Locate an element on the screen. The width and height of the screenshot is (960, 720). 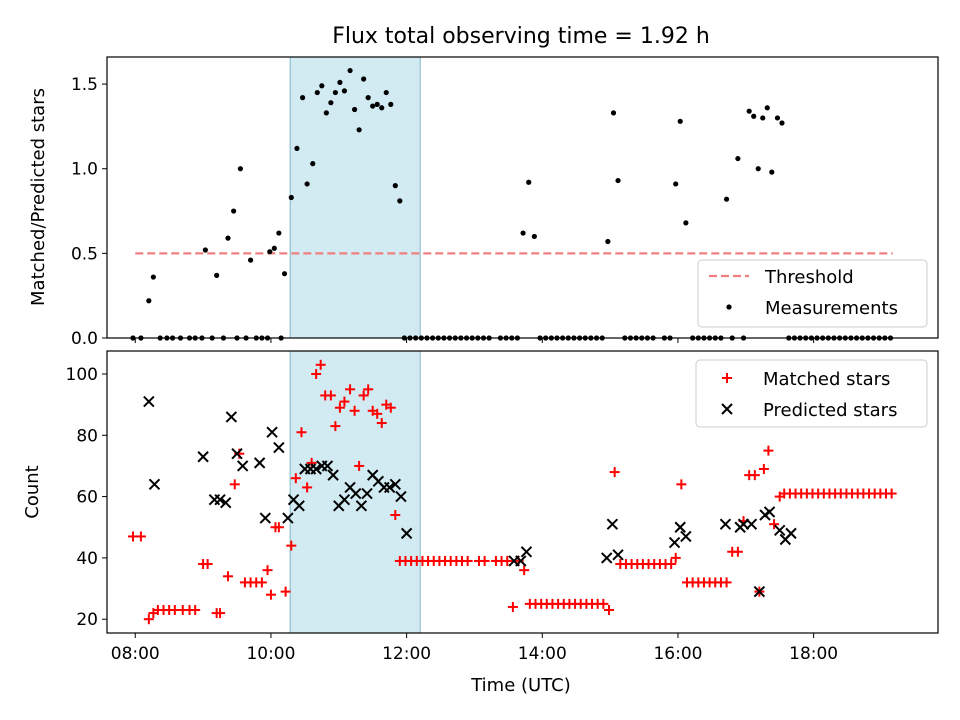
y-tick-label: 0.0 is located at coordinates (84, 339).